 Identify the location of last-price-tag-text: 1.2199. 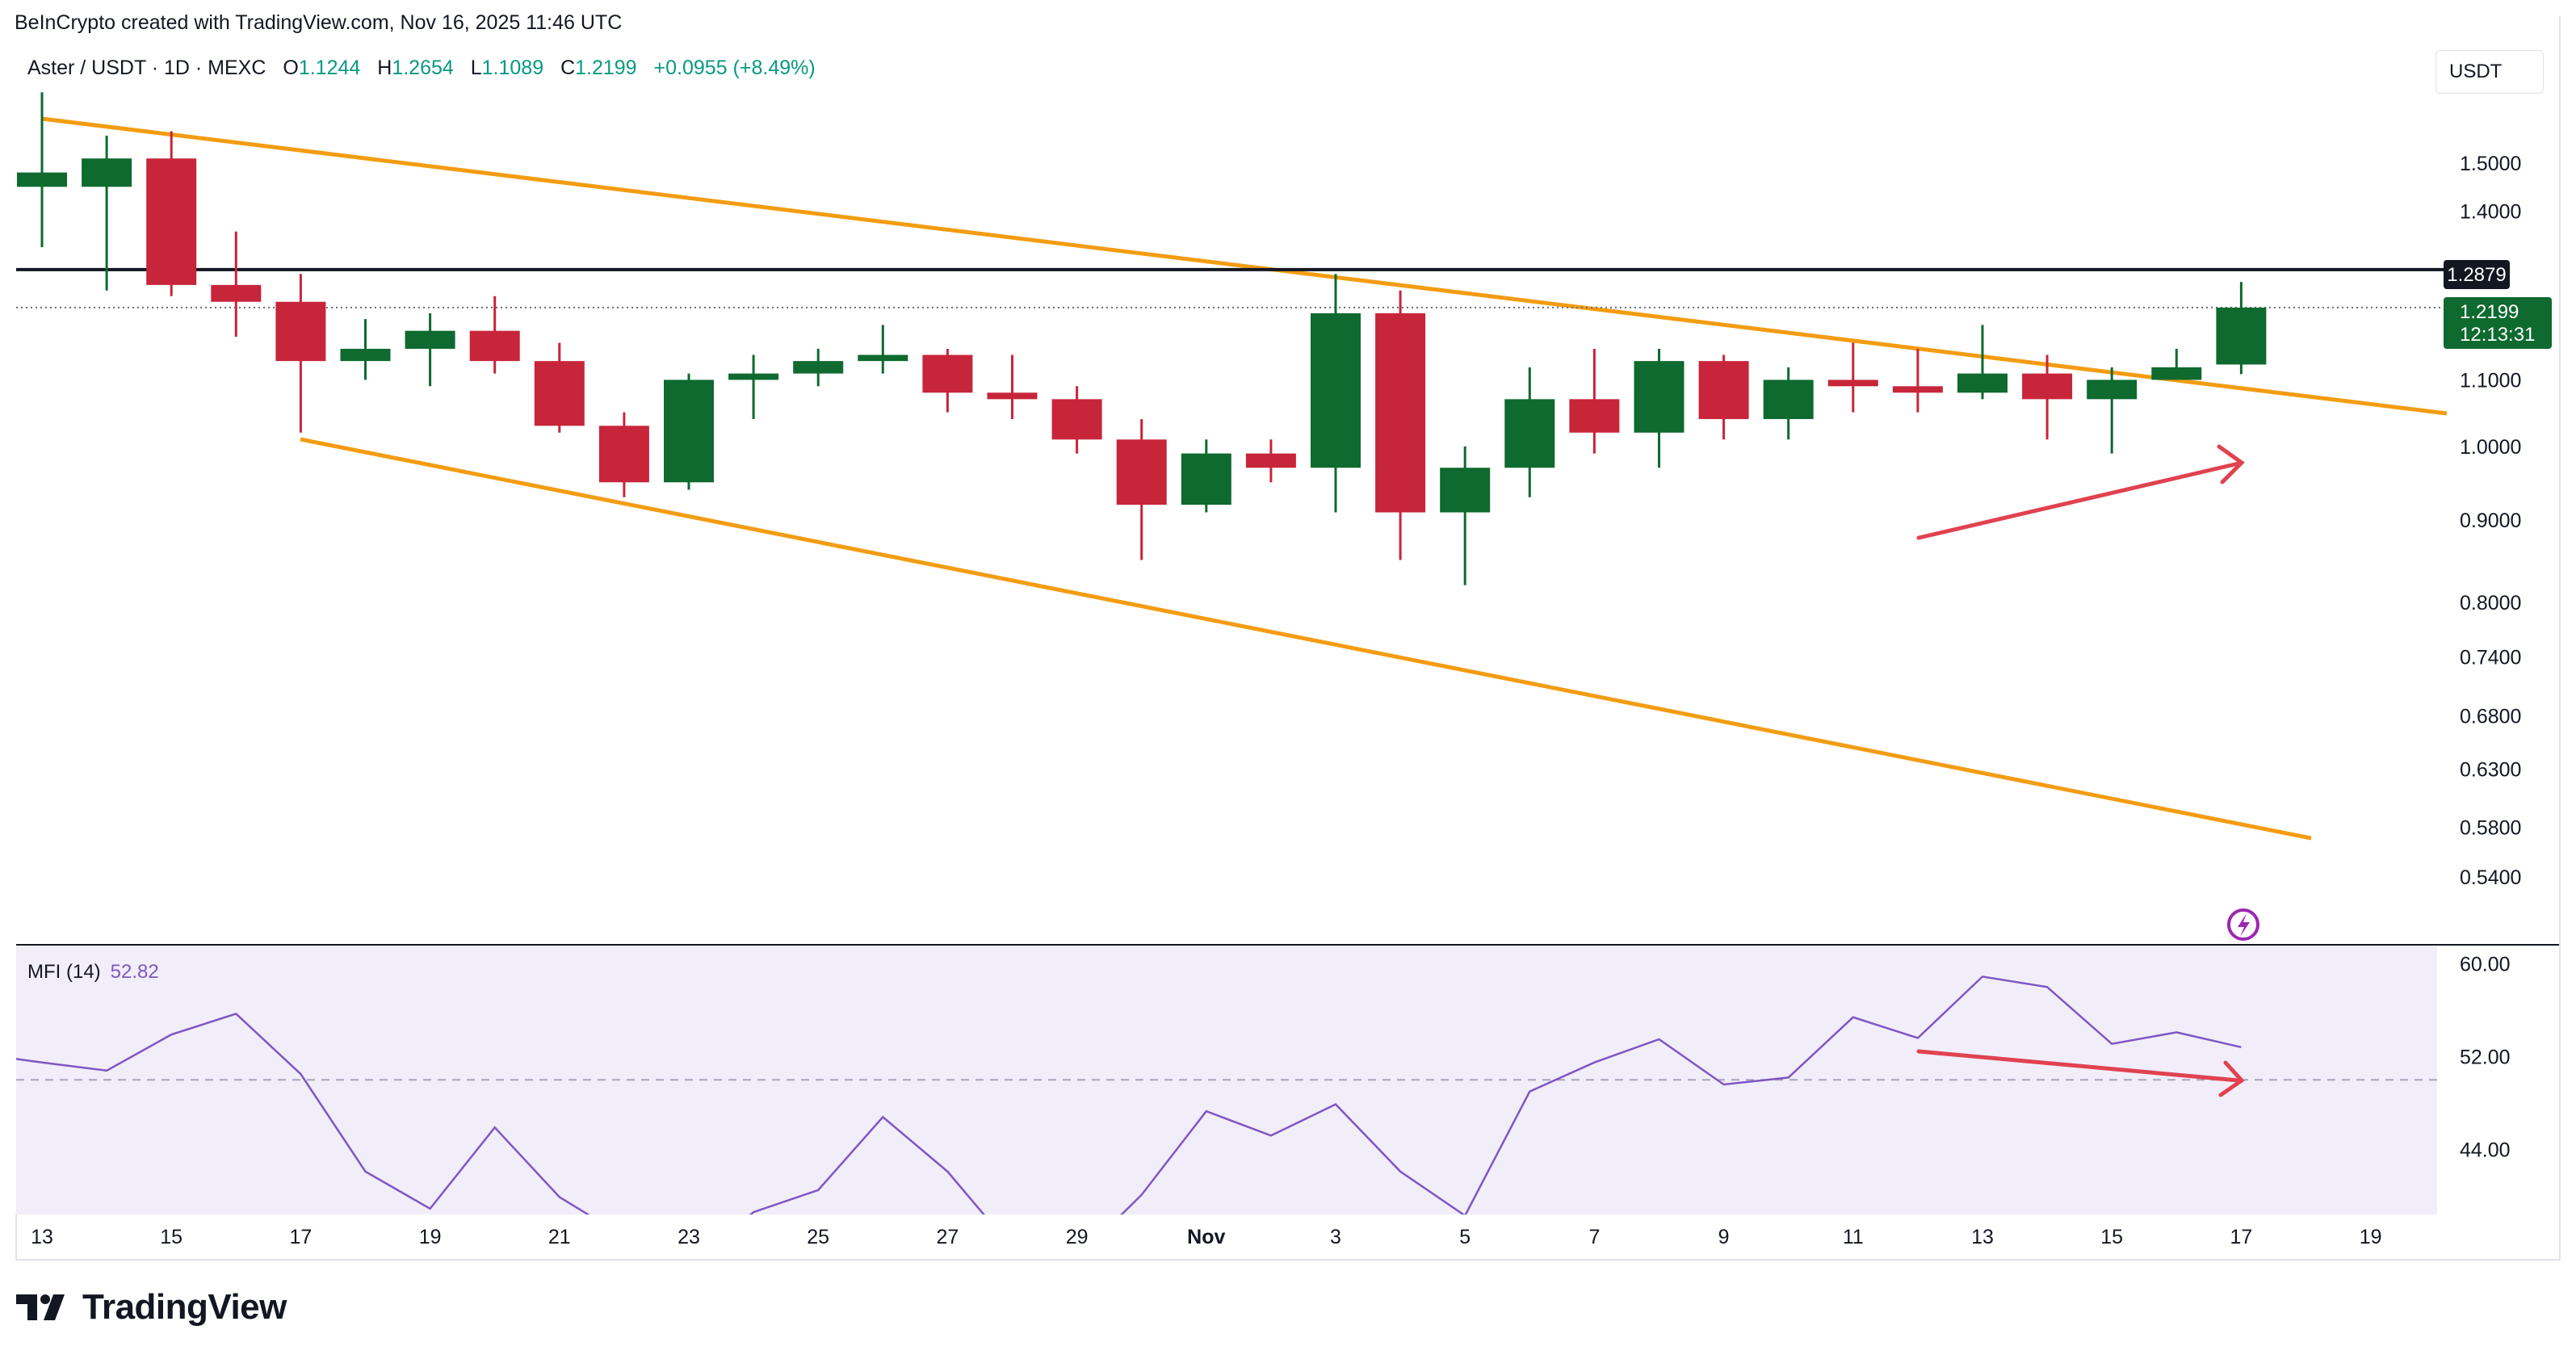
(2489, 312).